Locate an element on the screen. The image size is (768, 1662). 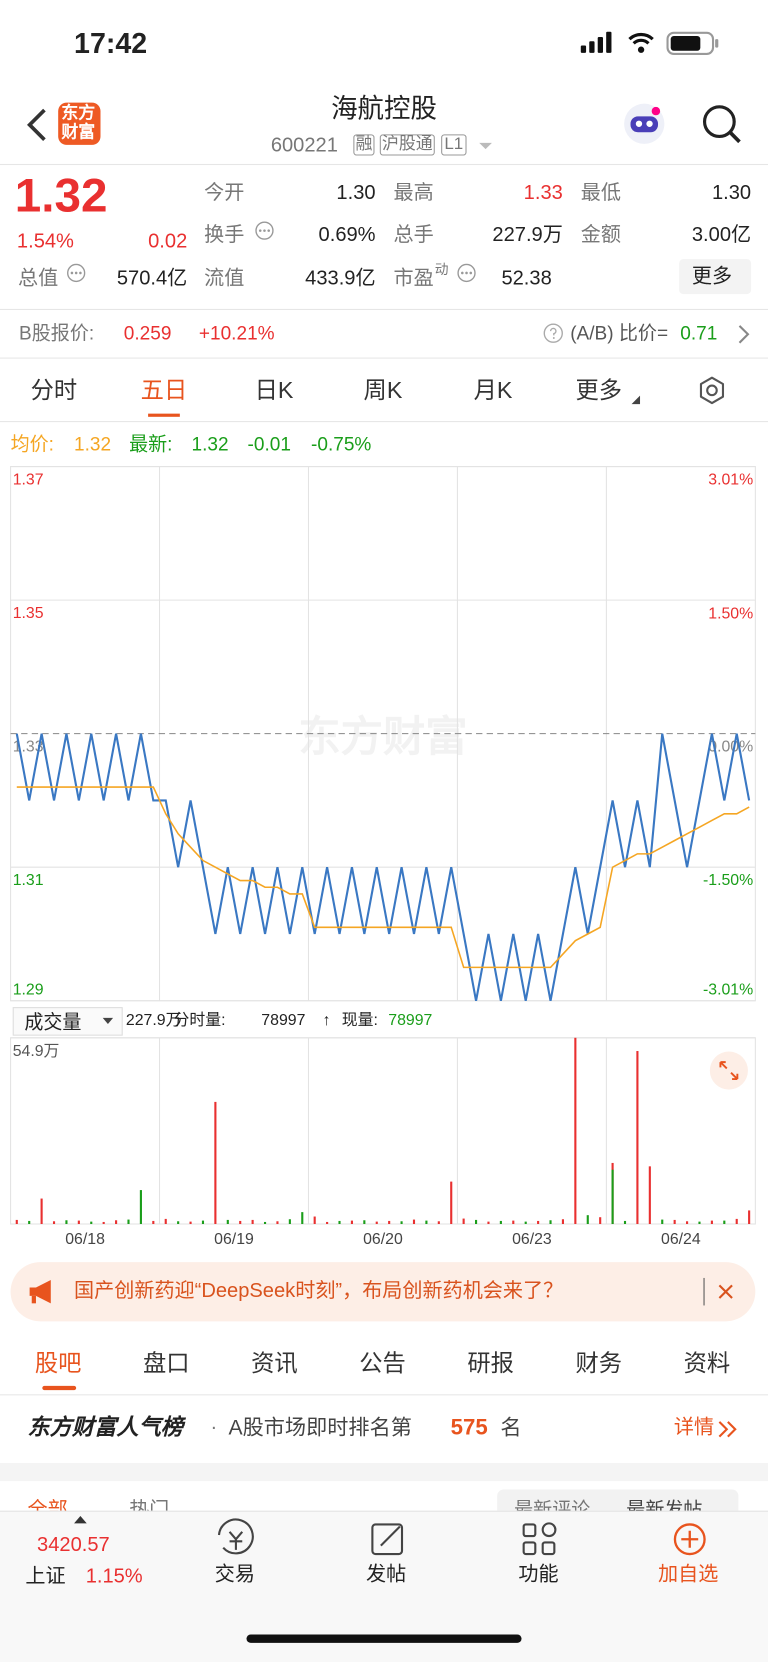
chart-tab: 分时 is located at coordinates (54, 390).